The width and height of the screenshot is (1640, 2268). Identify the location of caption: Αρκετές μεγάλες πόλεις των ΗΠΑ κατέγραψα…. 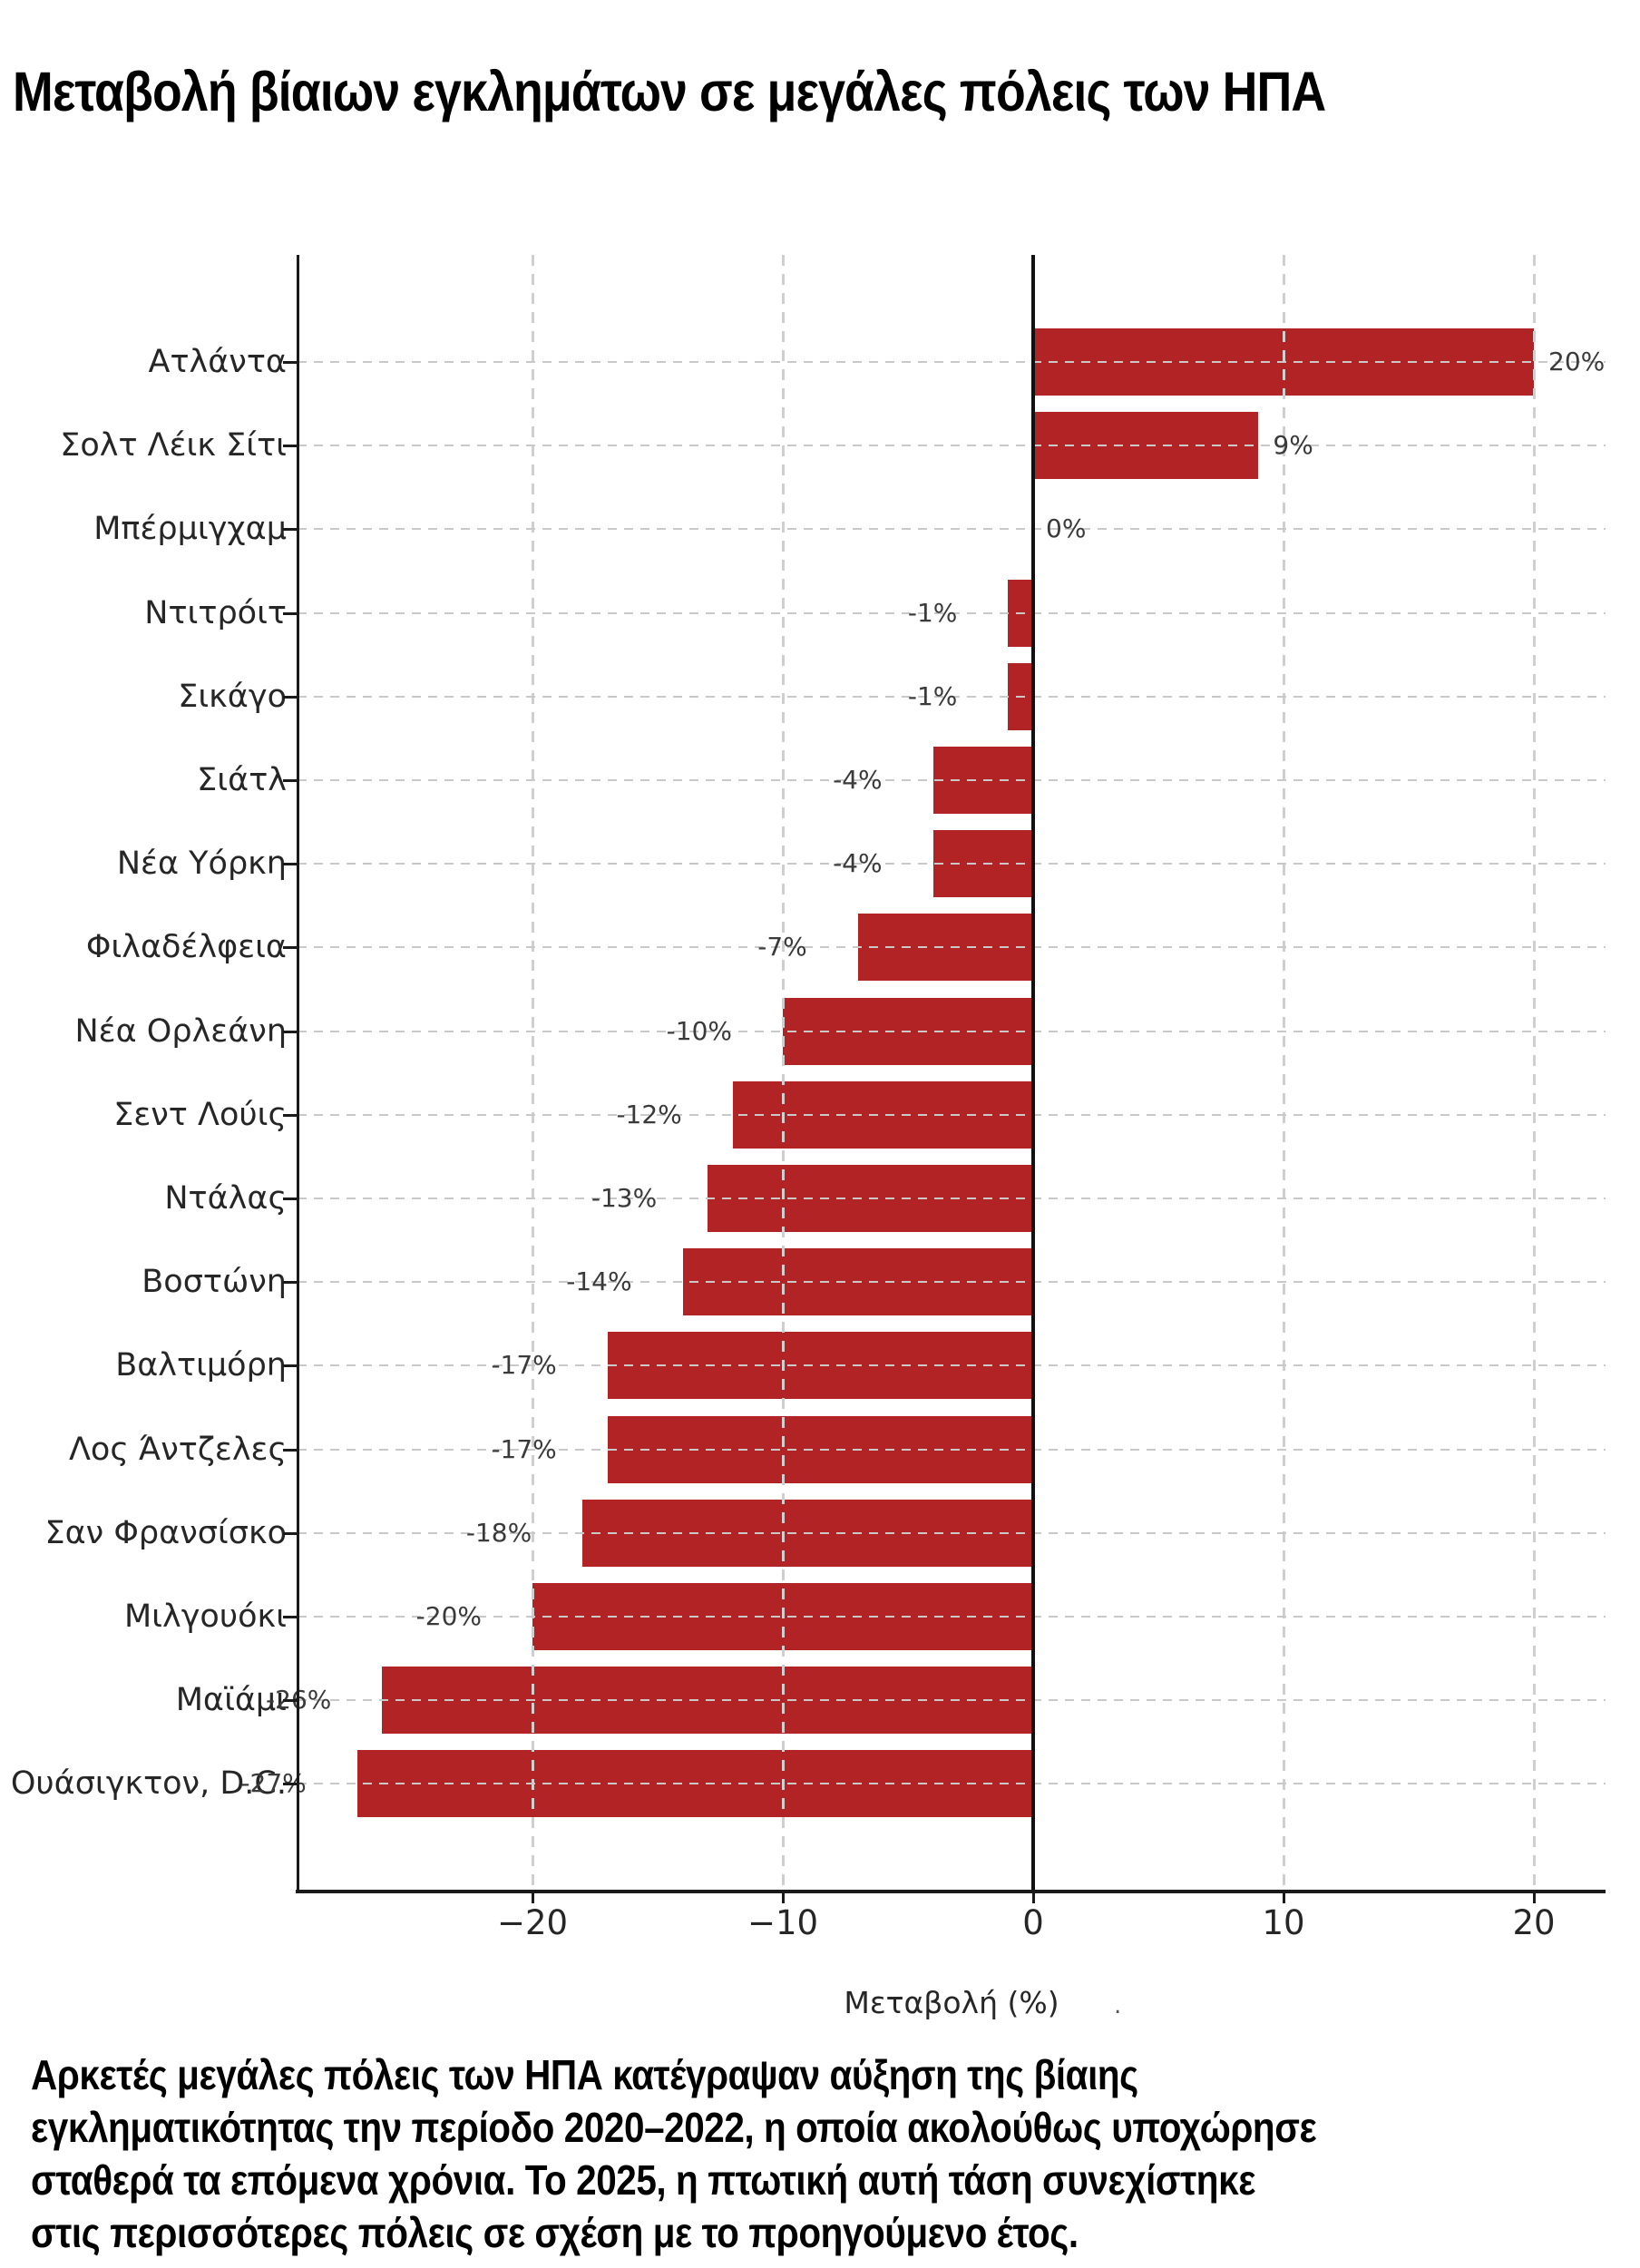
(674, 2153).